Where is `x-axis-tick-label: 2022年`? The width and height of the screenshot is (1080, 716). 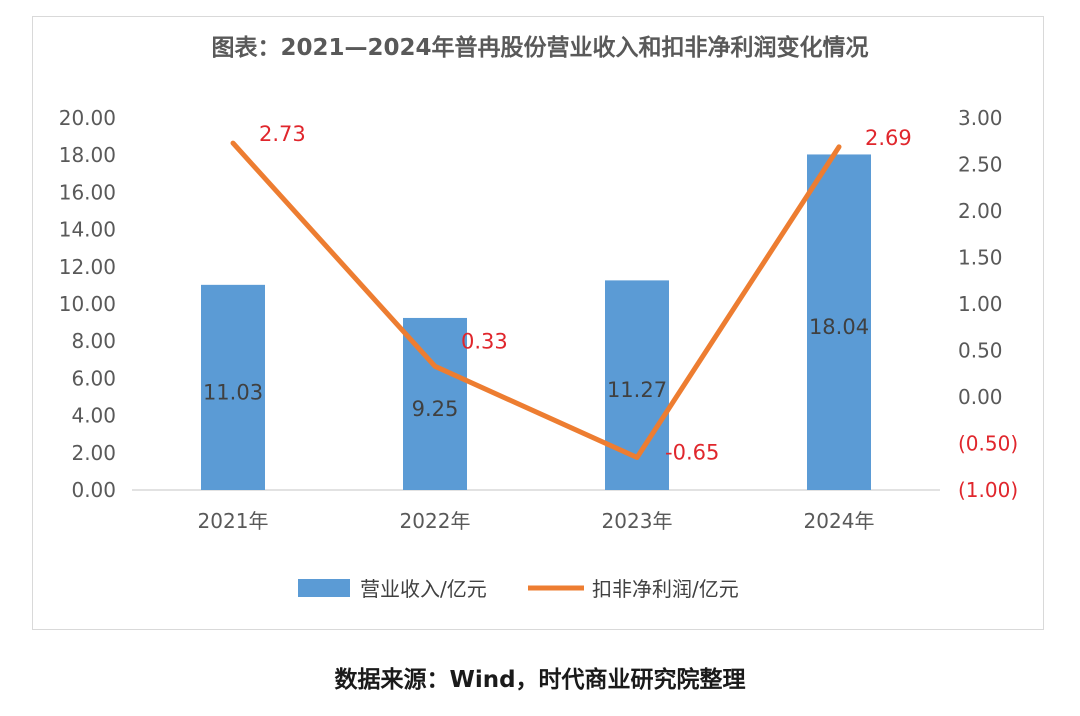
x-axis-tick-label: 2022年 is located at coordinates (435, 521).